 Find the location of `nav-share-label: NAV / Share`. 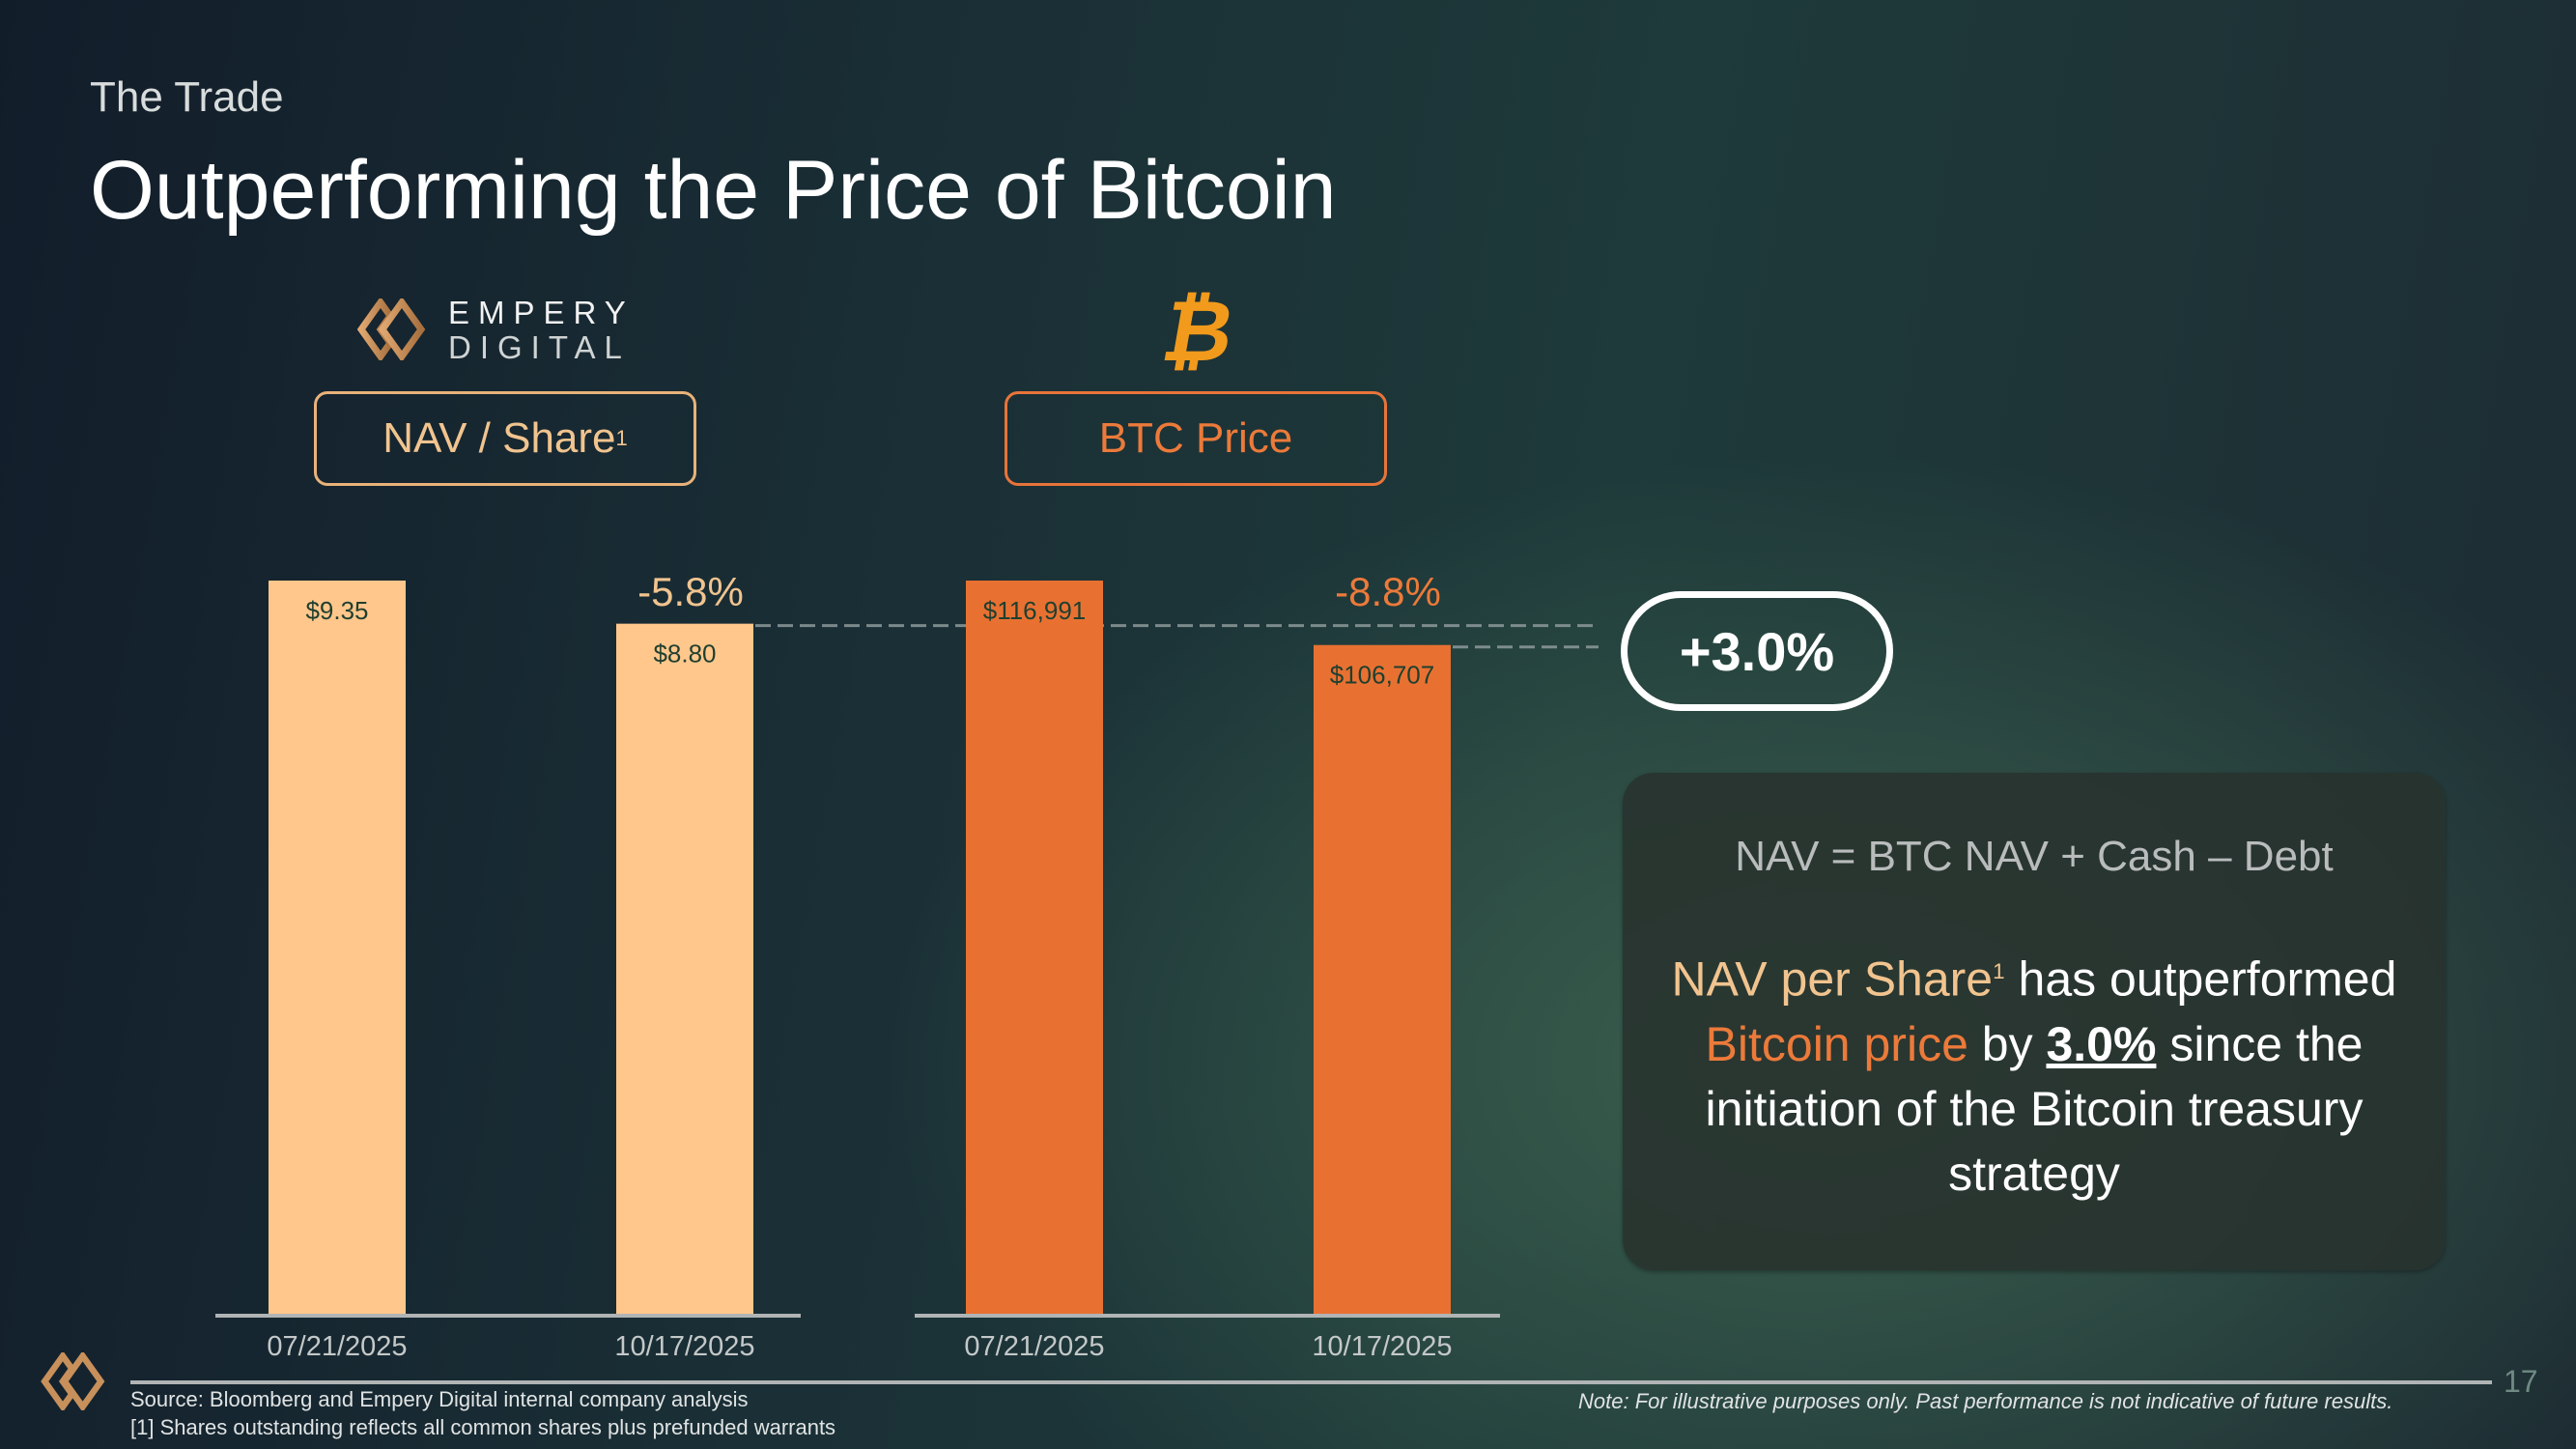

nav-share-label: NAV / Share is located at coordinates (499, 438).